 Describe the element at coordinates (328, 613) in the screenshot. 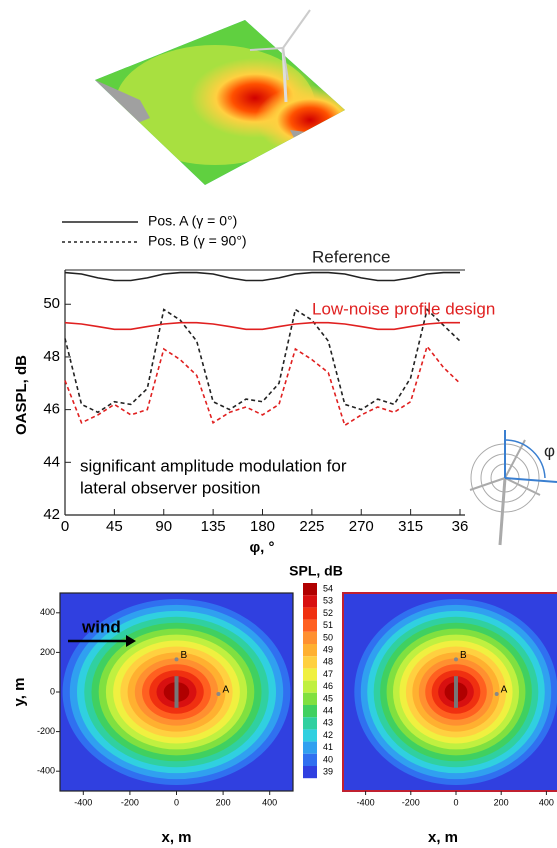

I see `colorbar-label: 52` at that location.